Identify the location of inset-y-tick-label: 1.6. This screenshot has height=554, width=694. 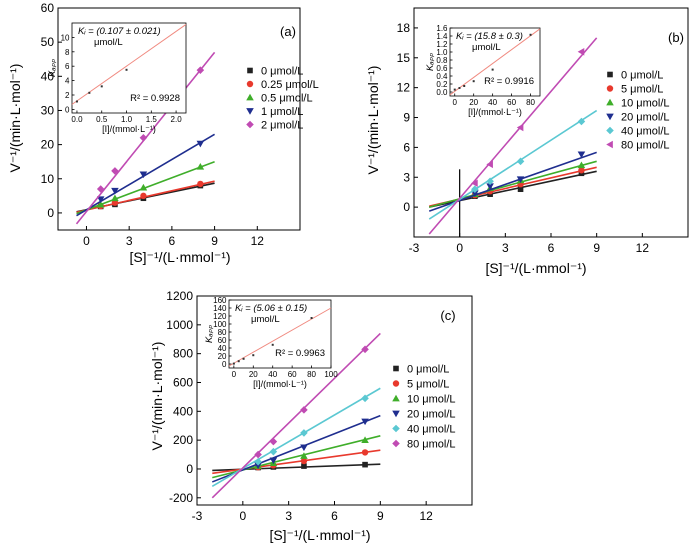
(442, 28).